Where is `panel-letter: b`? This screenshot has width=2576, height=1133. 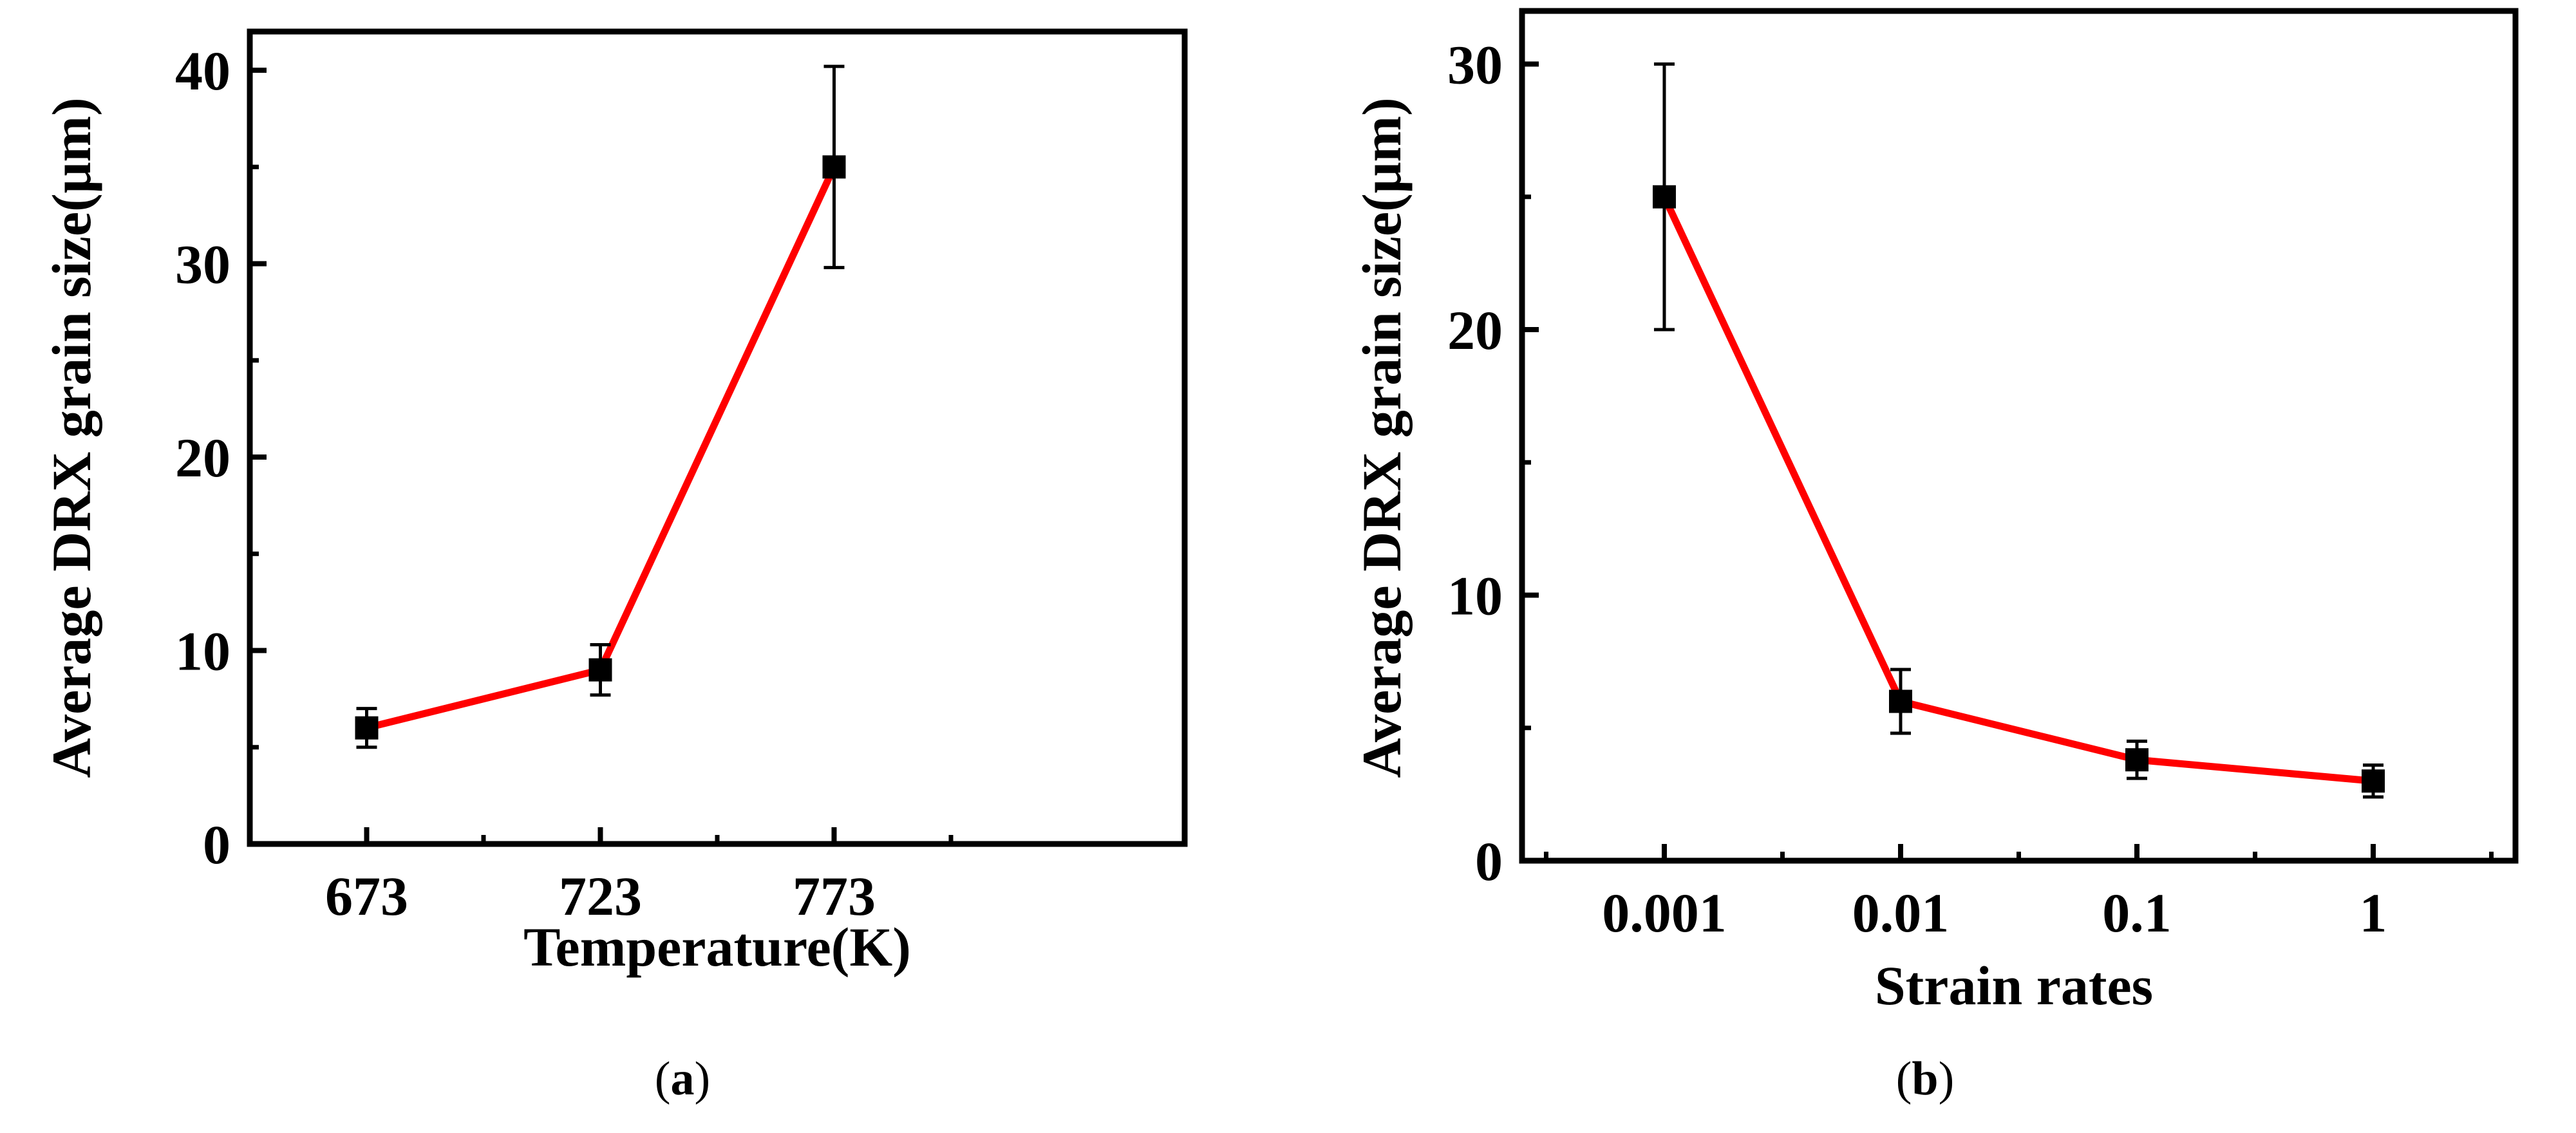
panel-letter: b is located at coordinates (1925, 1079).